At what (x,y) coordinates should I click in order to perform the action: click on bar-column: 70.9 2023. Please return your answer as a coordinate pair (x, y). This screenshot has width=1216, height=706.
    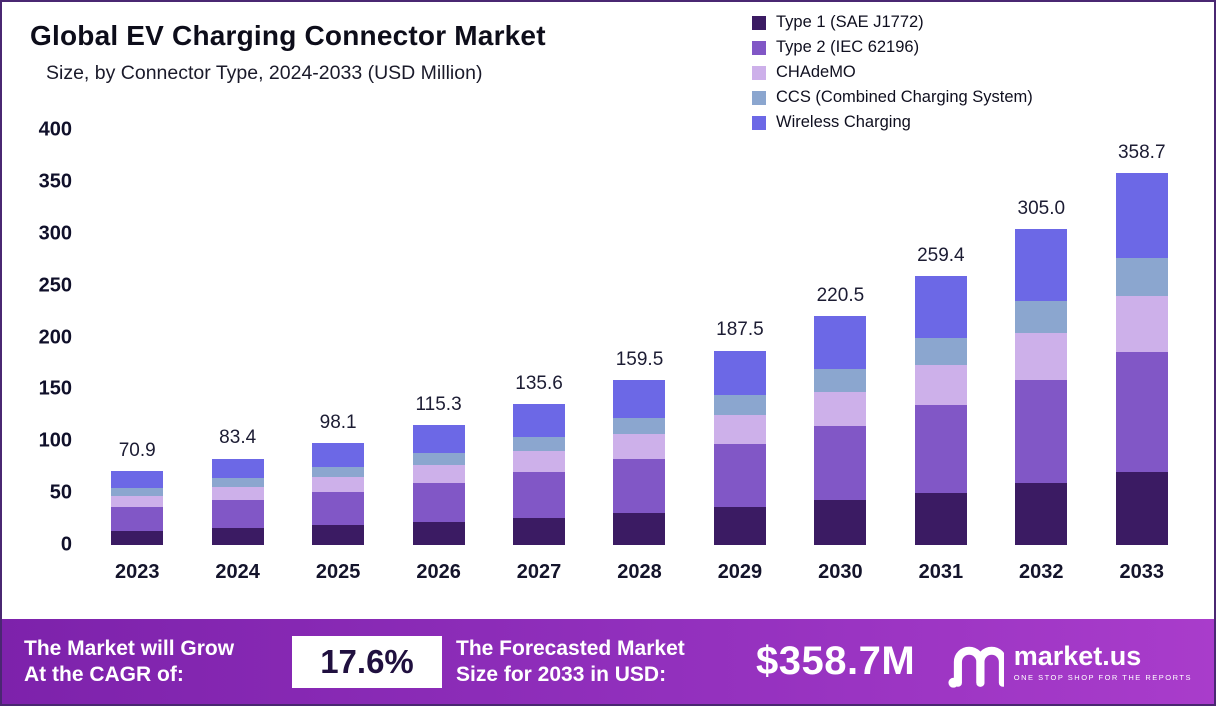
    Looking at the image, I should click on (137, 356).